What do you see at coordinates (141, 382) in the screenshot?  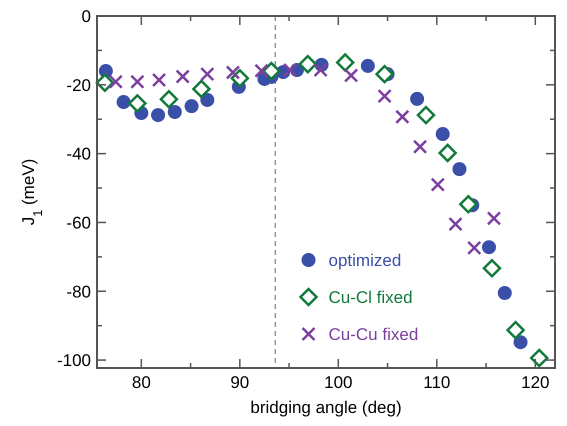 I see `x-tick-label: 80` at bounding box center [141, 382].